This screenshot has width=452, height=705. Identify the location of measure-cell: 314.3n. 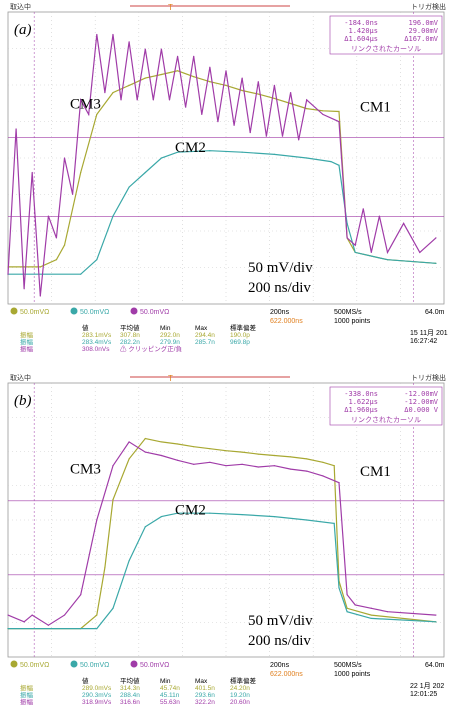
(130, 688).